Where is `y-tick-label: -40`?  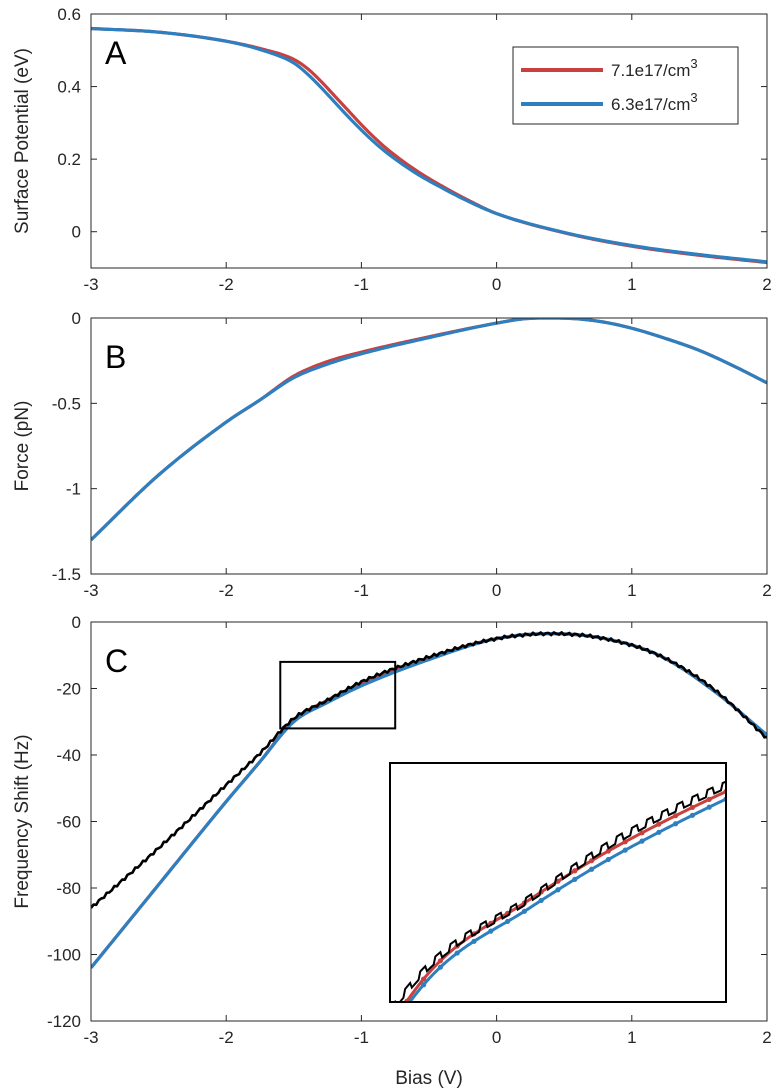
y-tick-label: -40 is located at coordinates (68, 755).